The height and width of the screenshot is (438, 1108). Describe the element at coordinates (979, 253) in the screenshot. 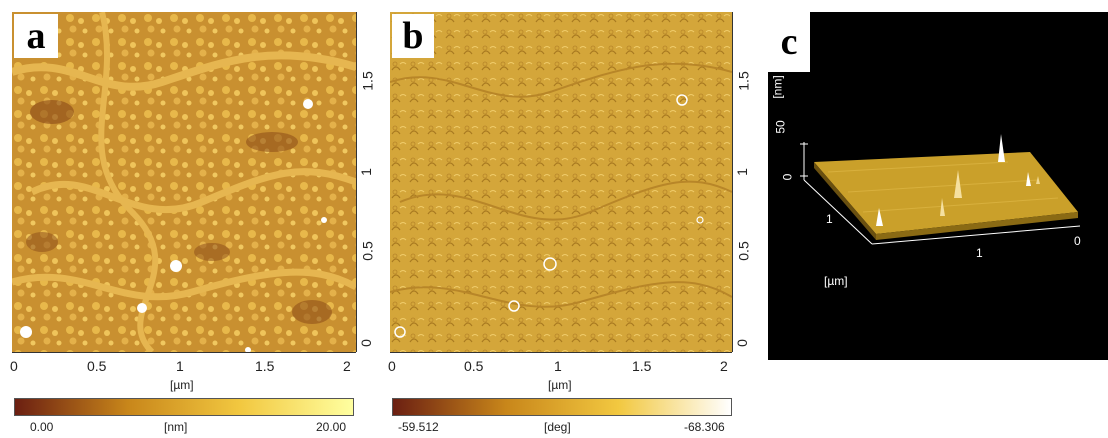

I see `front-axis-tick: 1` at that location.